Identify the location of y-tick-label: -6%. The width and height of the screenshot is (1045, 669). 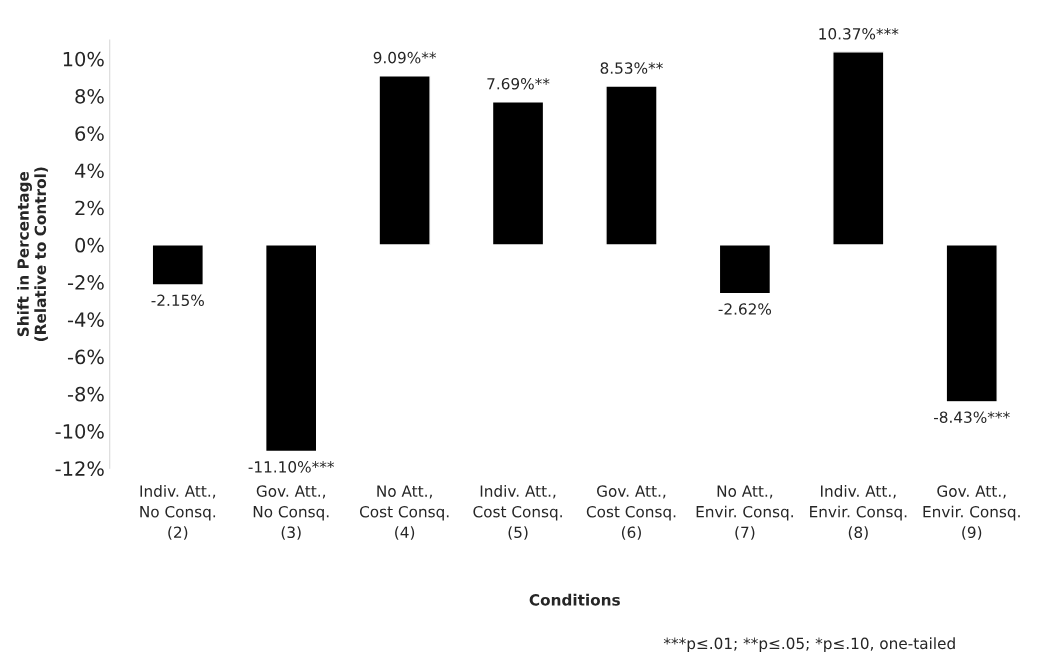
(85, 357).